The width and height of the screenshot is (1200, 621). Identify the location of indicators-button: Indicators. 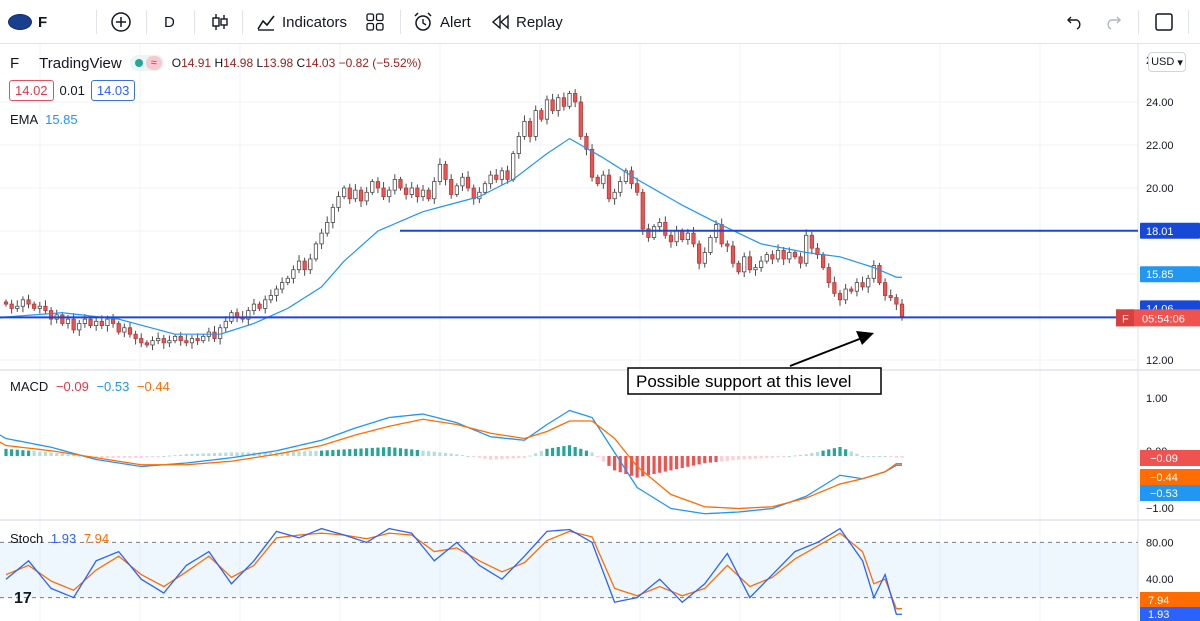
(301, 22).